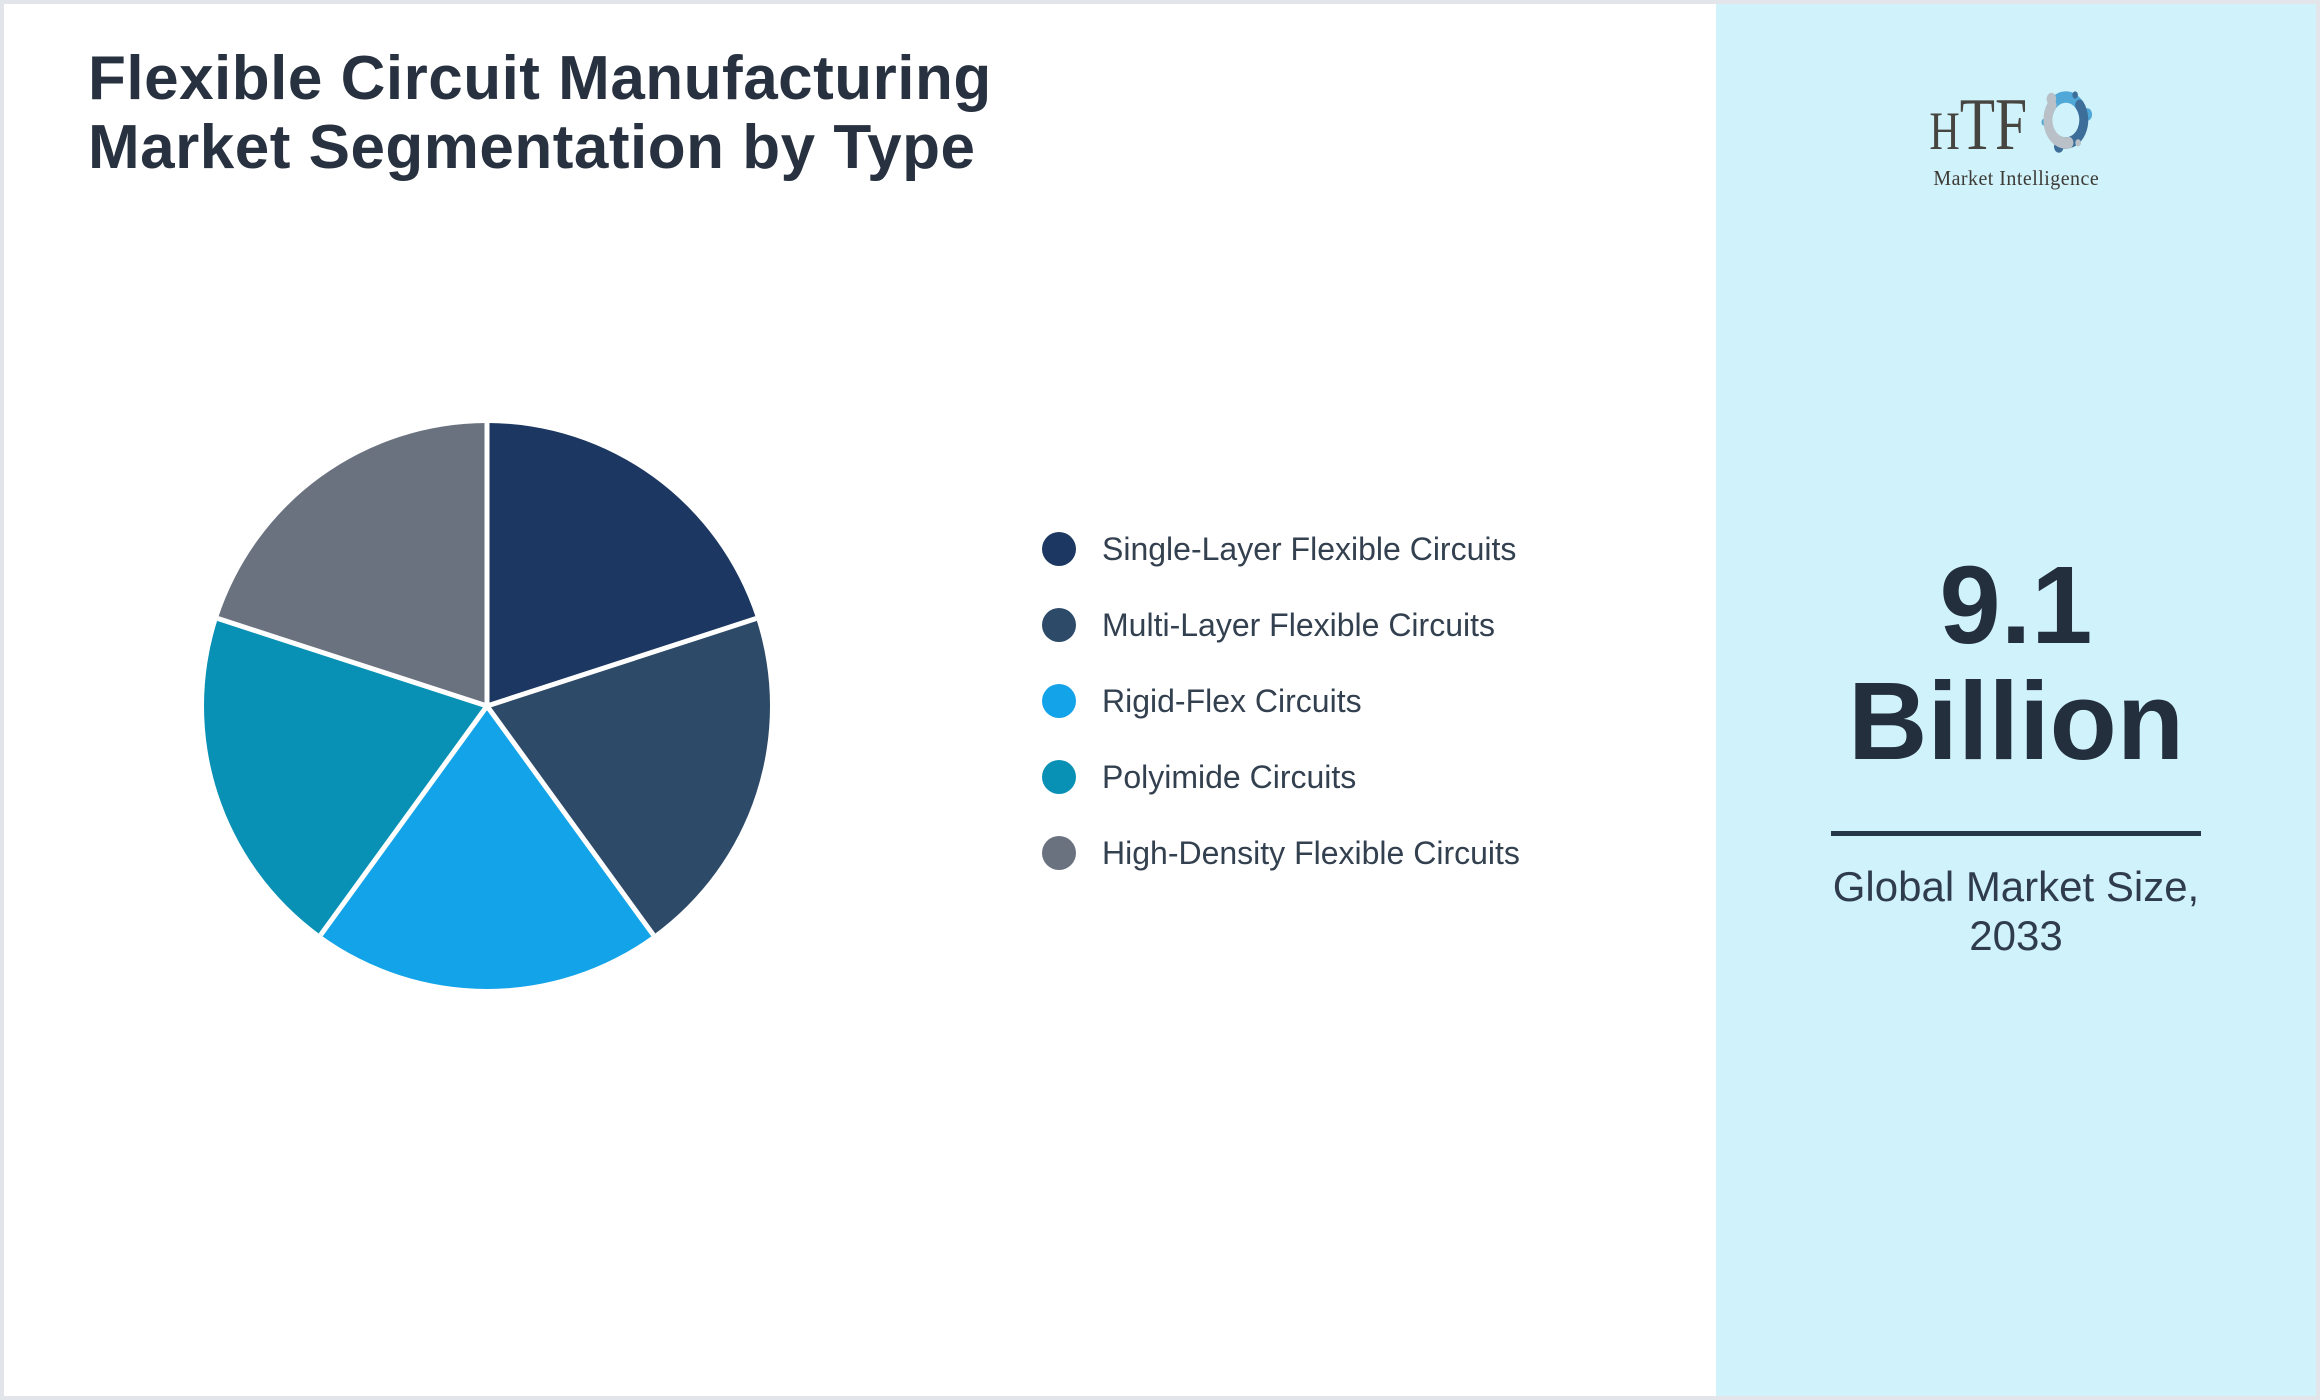  What do you see at coordinates (2016, 178) in the screenshot?
I see `brand-subtitle: Market Intelligence` at bounding box center [2016, 178].